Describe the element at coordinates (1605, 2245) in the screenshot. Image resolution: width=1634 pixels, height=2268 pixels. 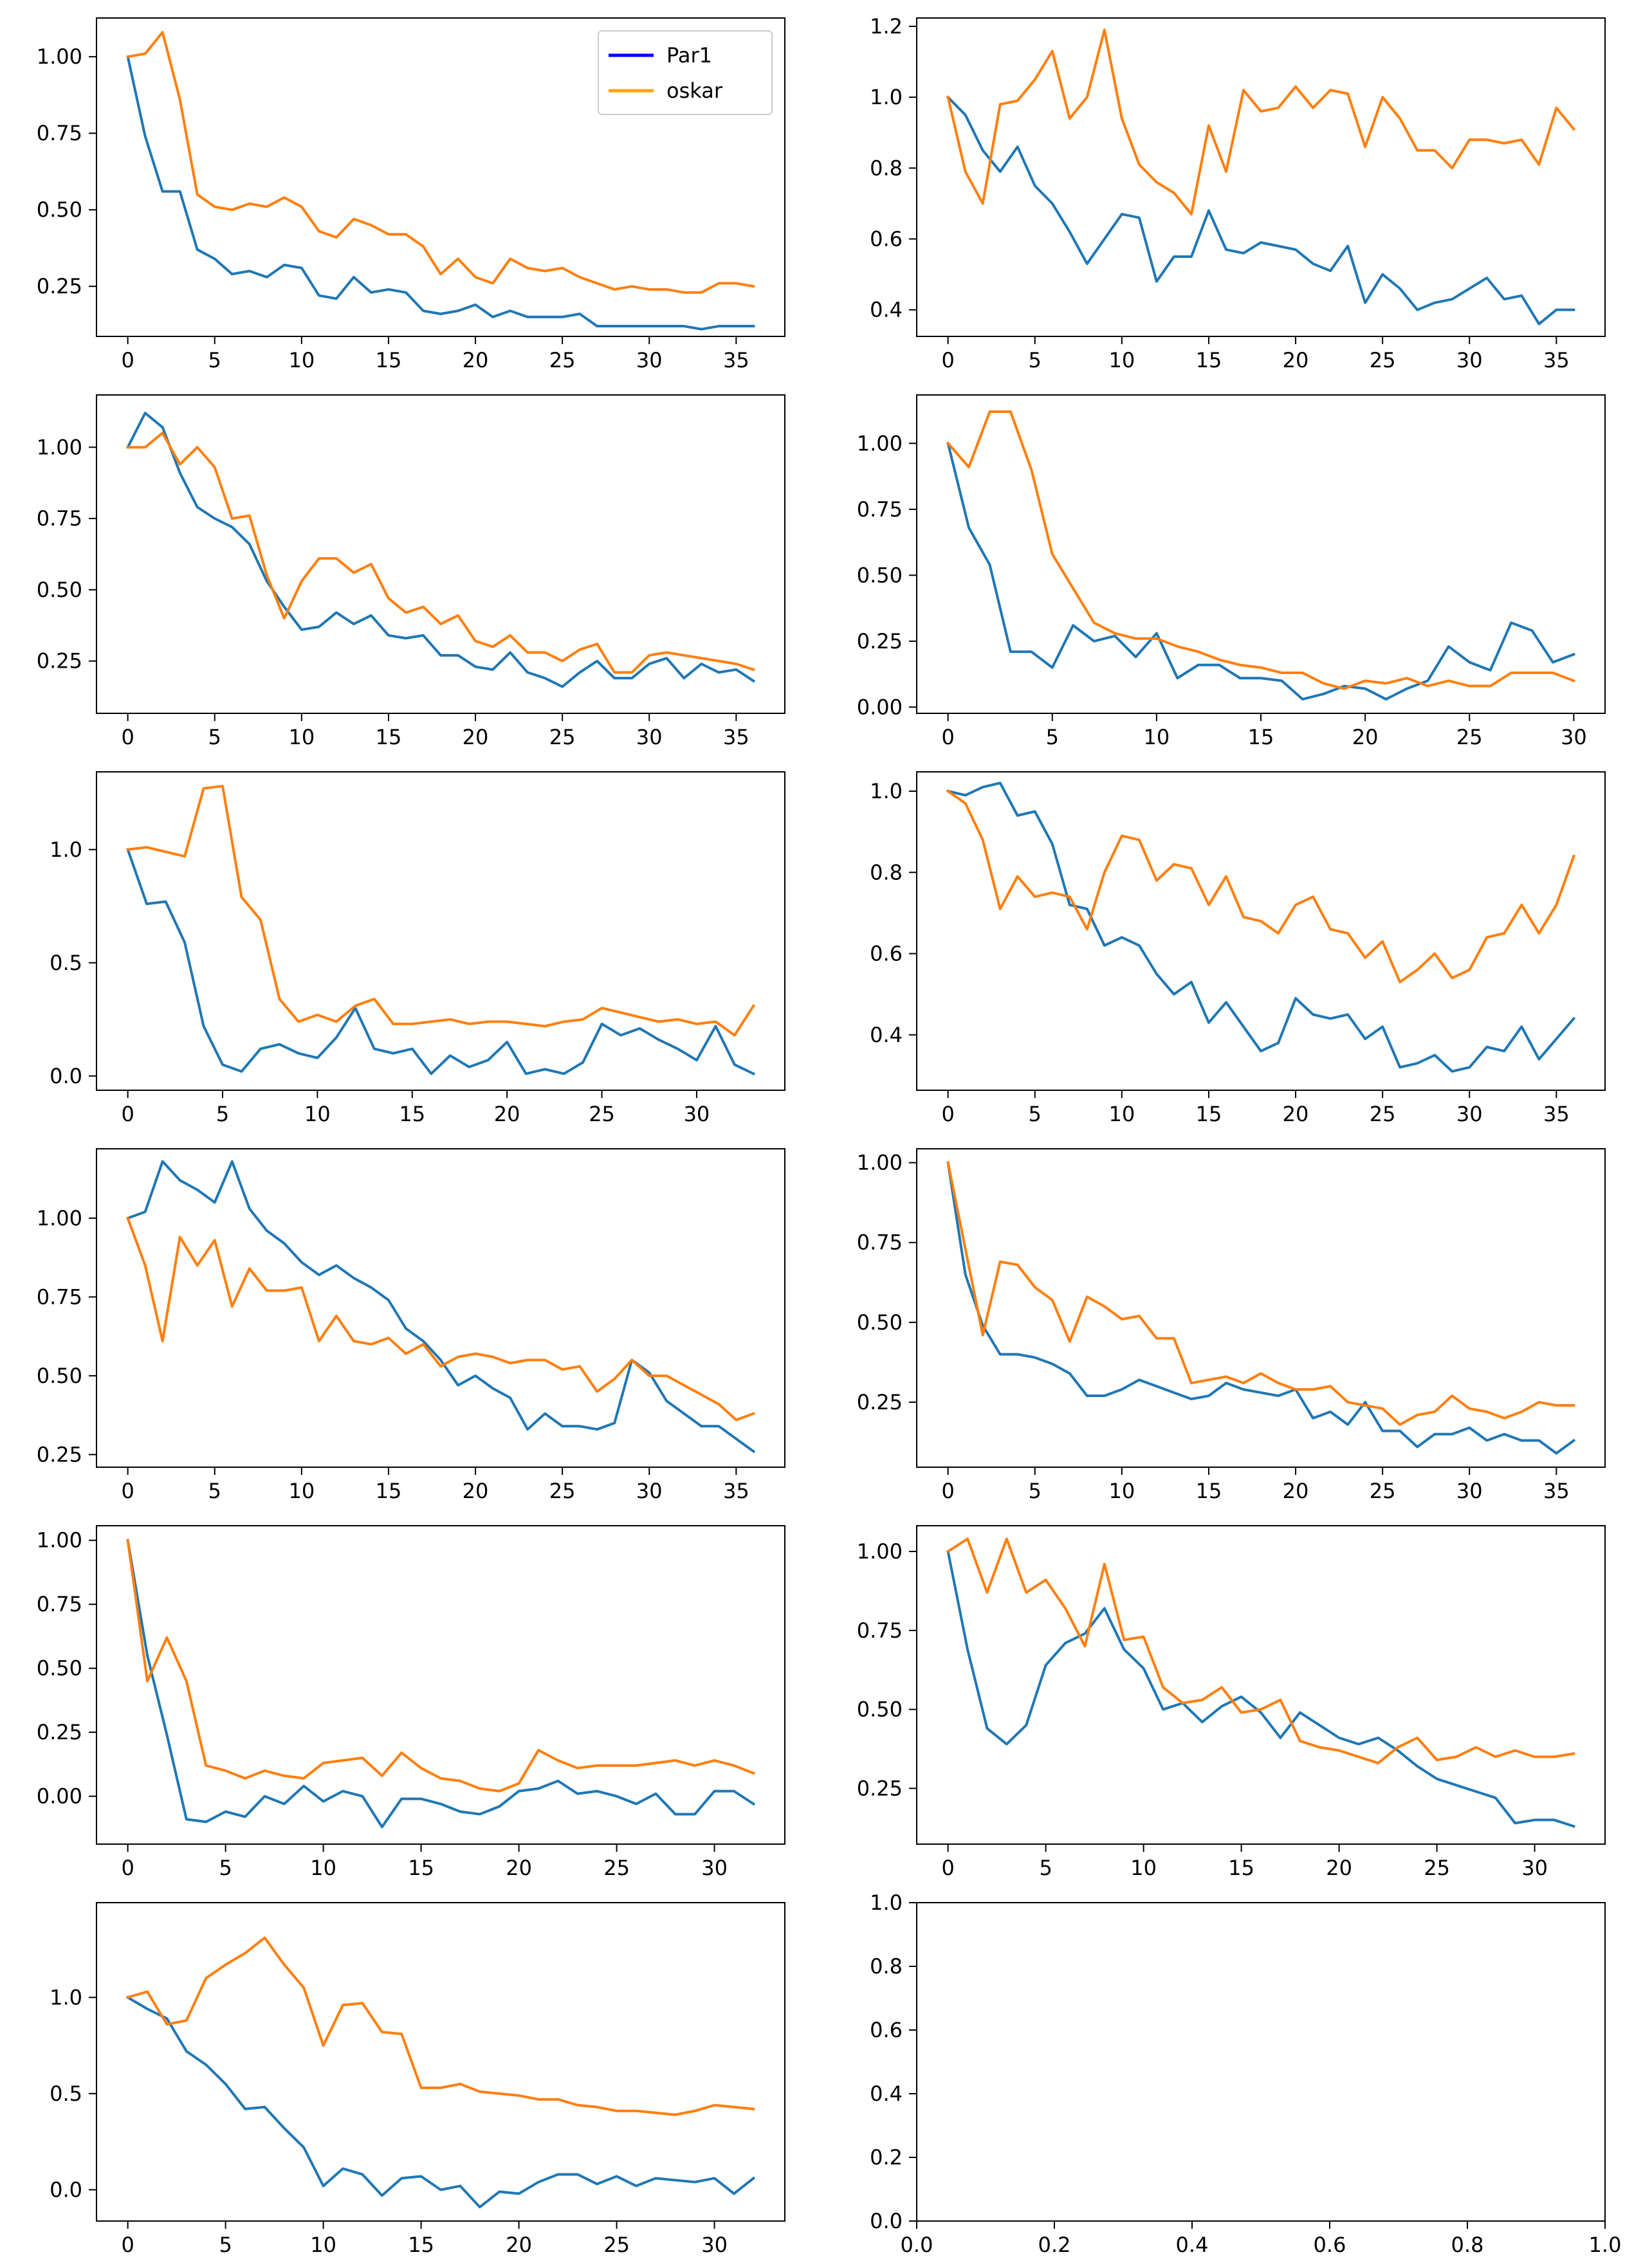
I see `x-tick-label: 1.0` at that location.